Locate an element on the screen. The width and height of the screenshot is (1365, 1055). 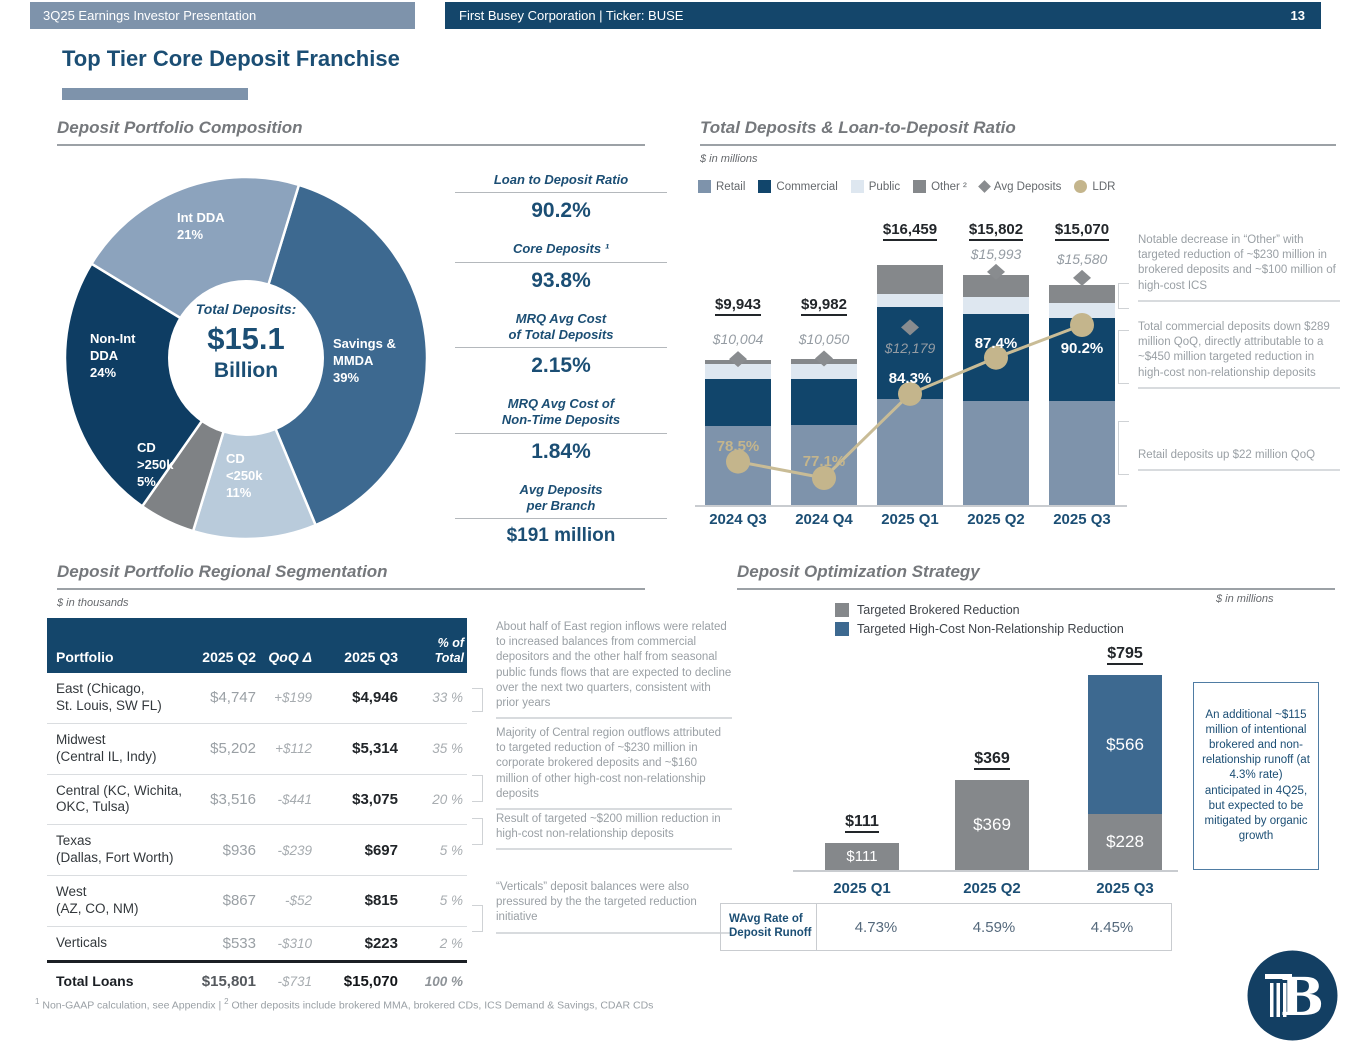
bar-total-value: $795 is located at coordinates (1125, 655).